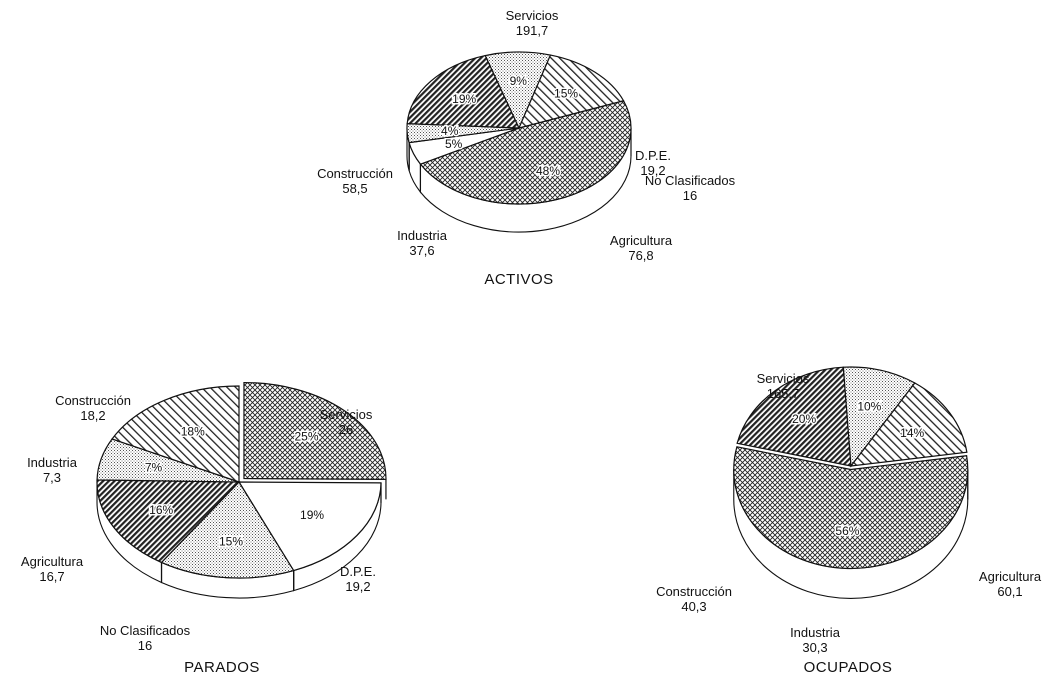 This screenshot has width=1059, height=678. I want to click on pie-chart-activos, so click(519, 142).